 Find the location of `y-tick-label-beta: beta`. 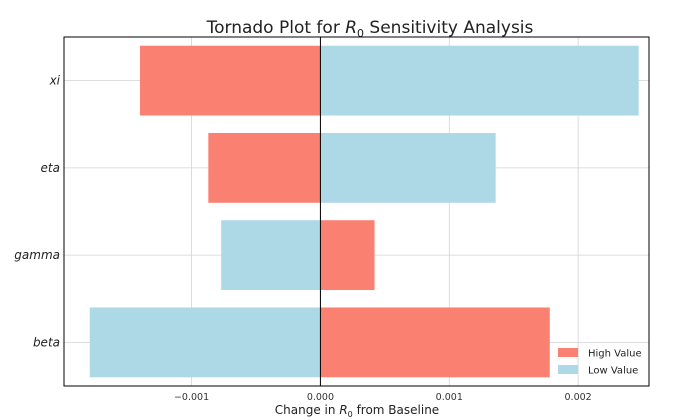

y-tick-label-beta: beta is located at coordinates (46, 342).